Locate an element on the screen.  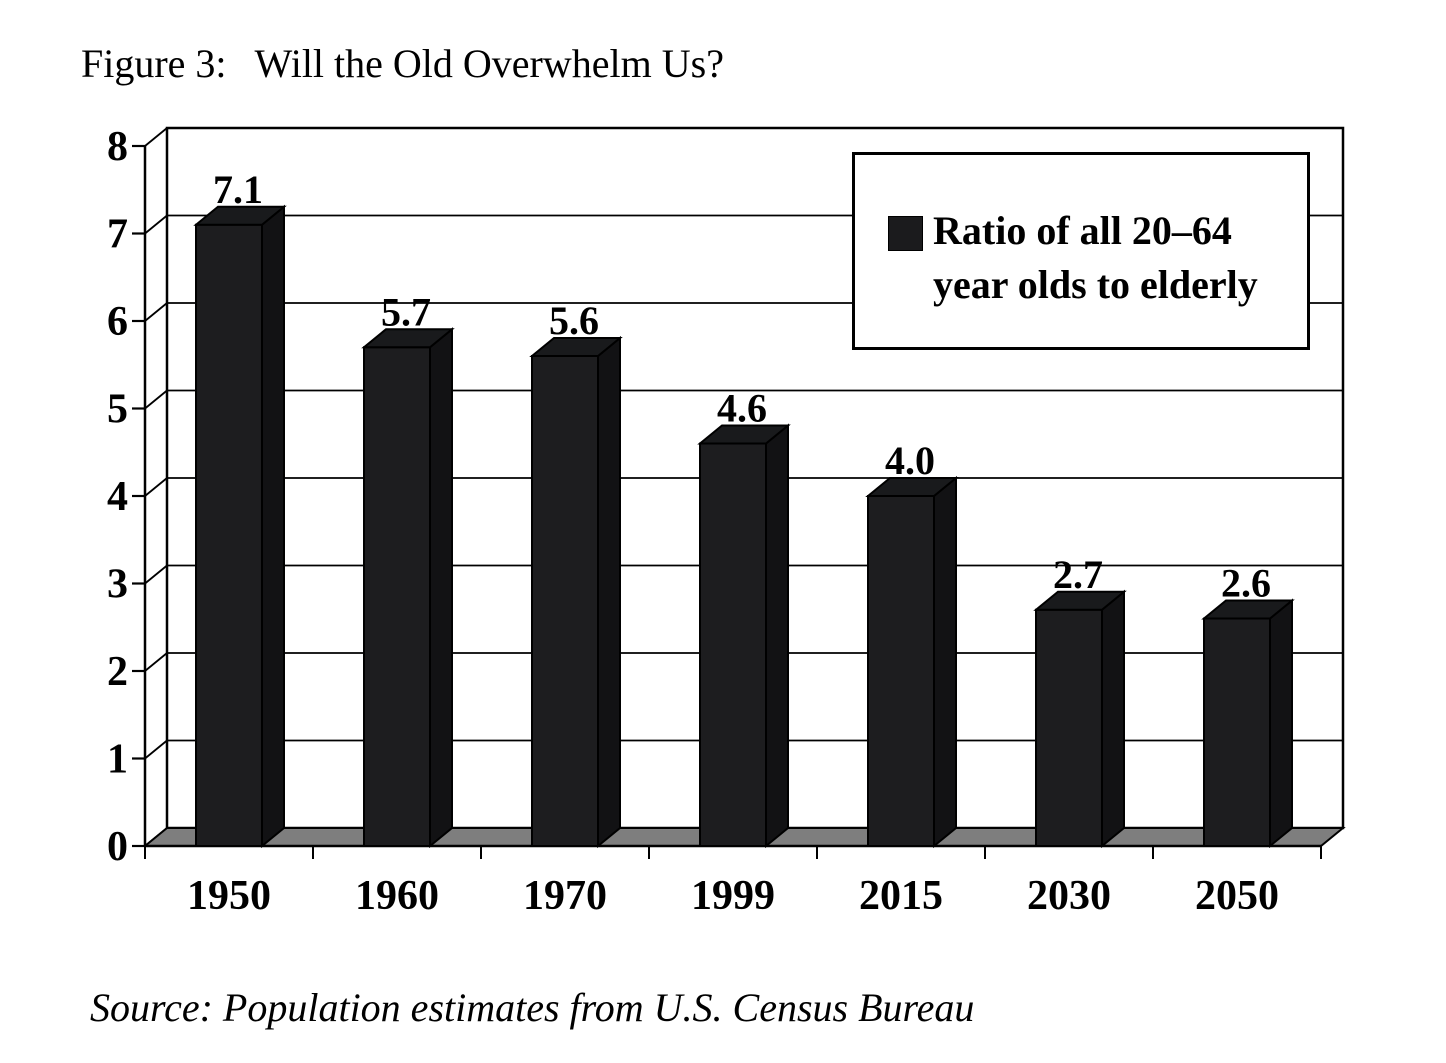
bar-value-label: 2.6 is located at coordinates (1246, 583).